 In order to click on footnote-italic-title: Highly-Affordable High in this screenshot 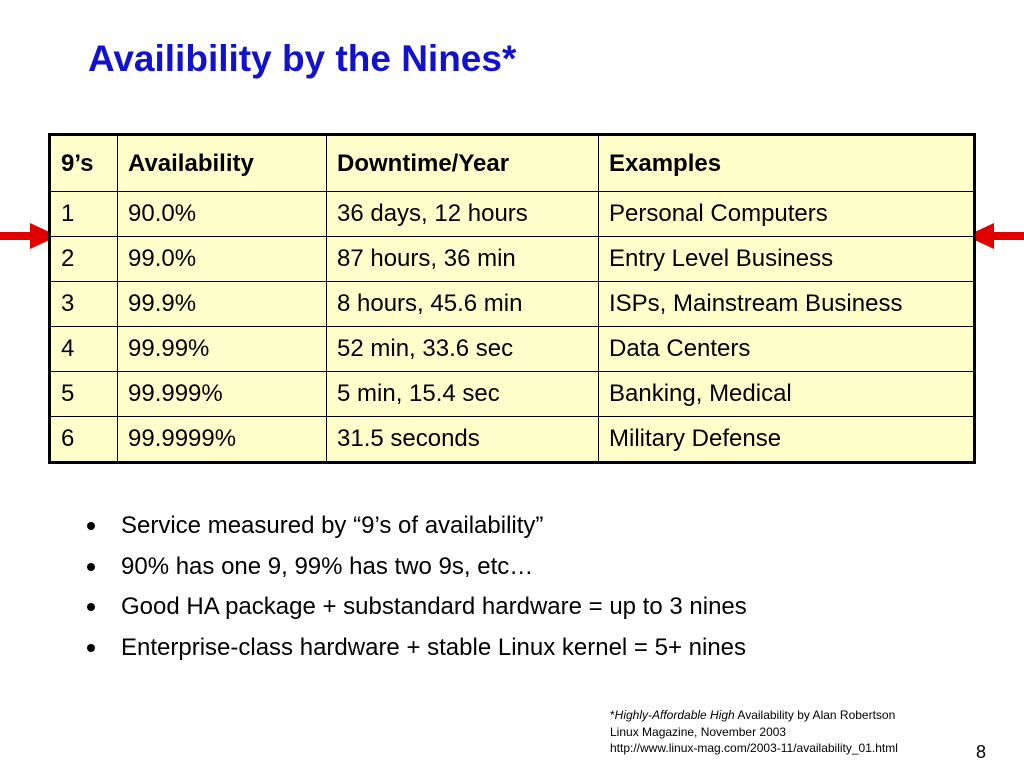, I will do `click(674, 715)`.